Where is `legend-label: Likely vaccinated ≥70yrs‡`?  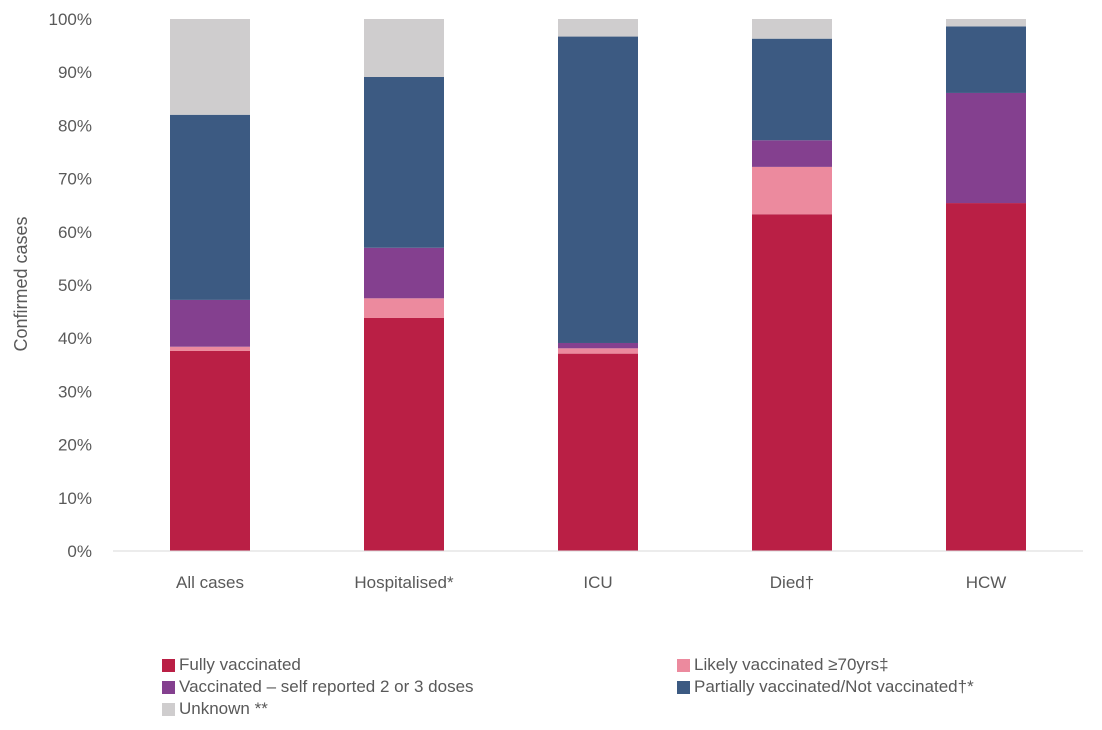 legend-label: Likely vaccinated ≥70yrs‡ is located at coordinates (791, 664).